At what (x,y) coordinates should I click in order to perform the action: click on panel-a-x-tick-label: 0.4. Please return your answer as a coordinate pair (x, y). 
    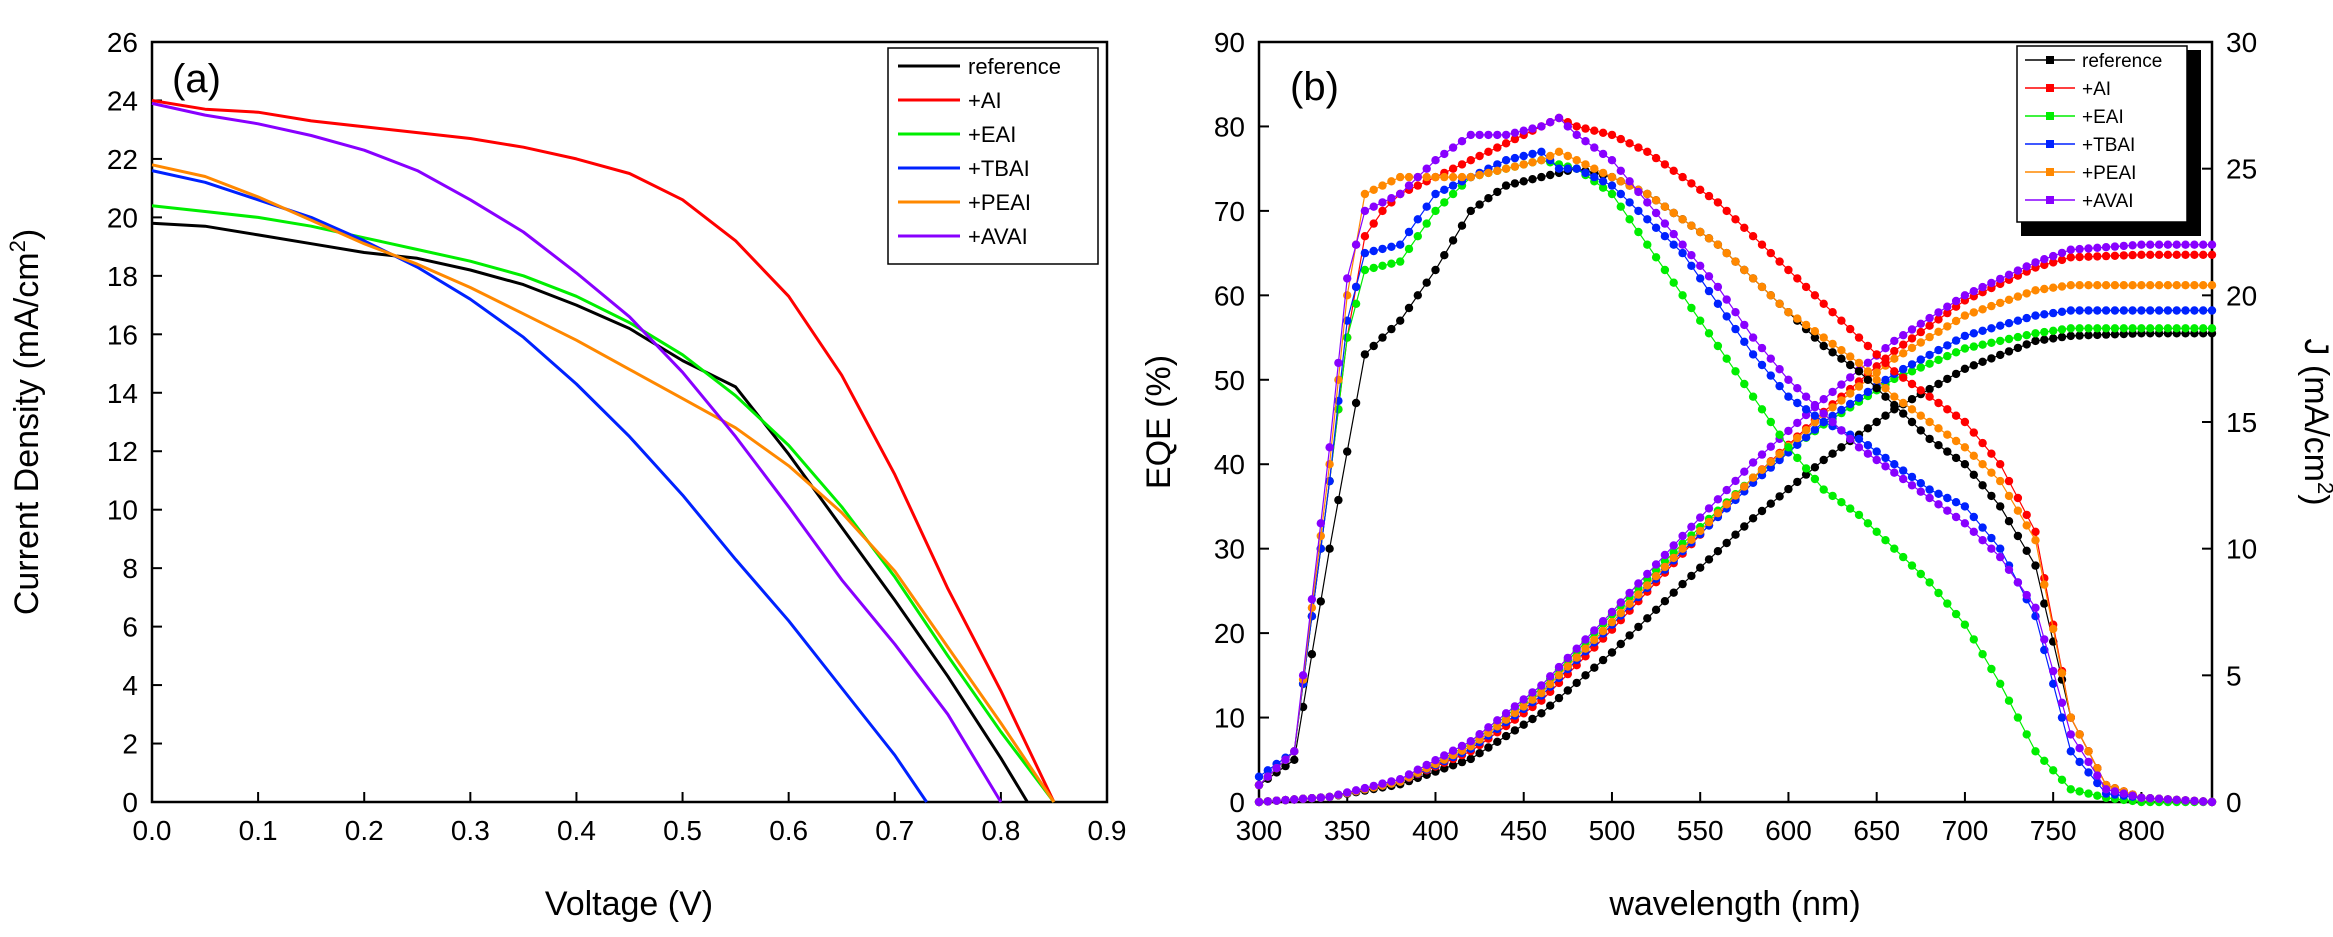
    Looking at the image, I should click on (576, 830).